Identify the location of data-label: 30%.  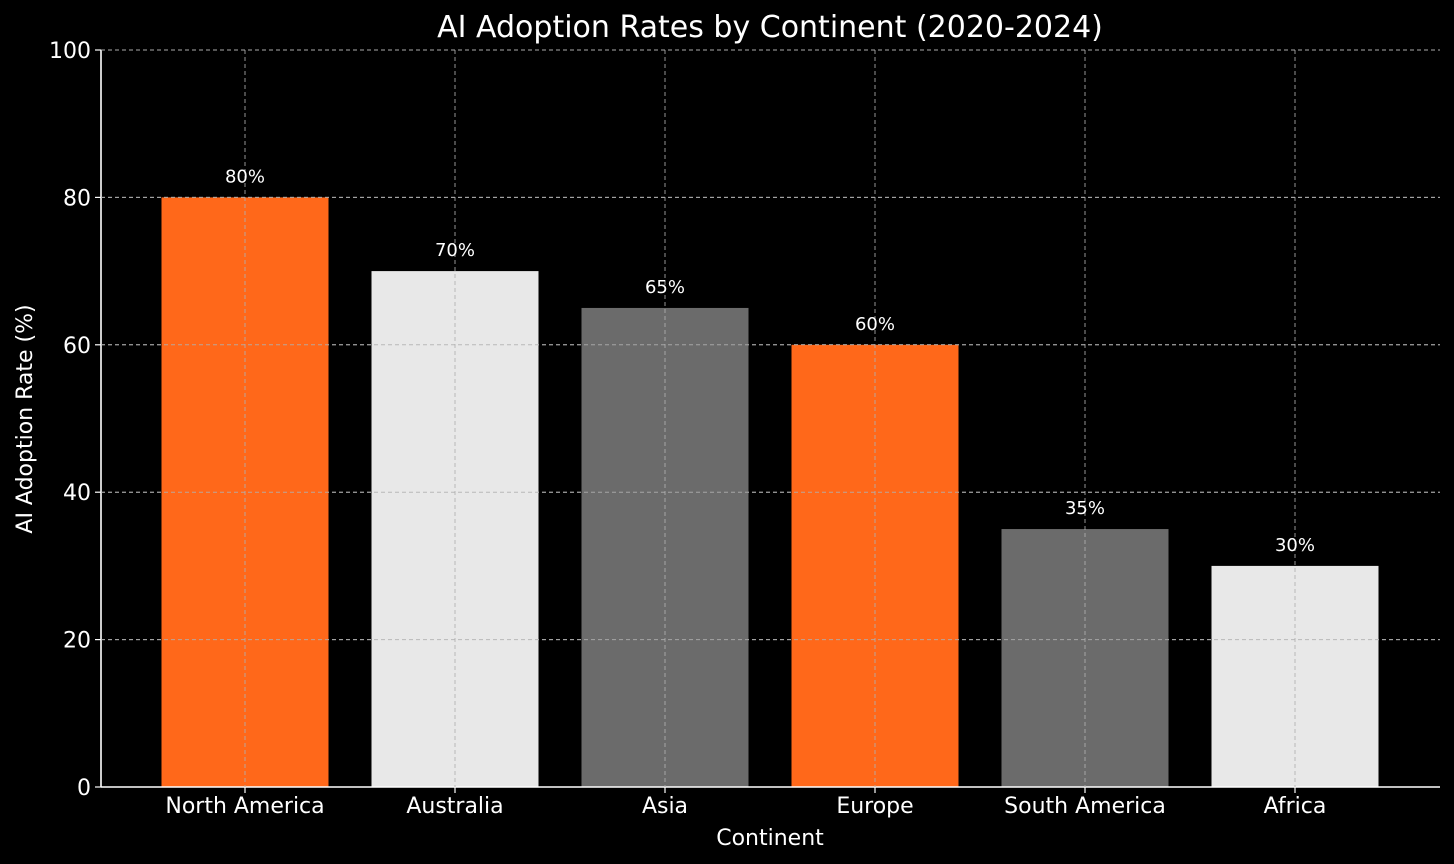
(1295, 545).